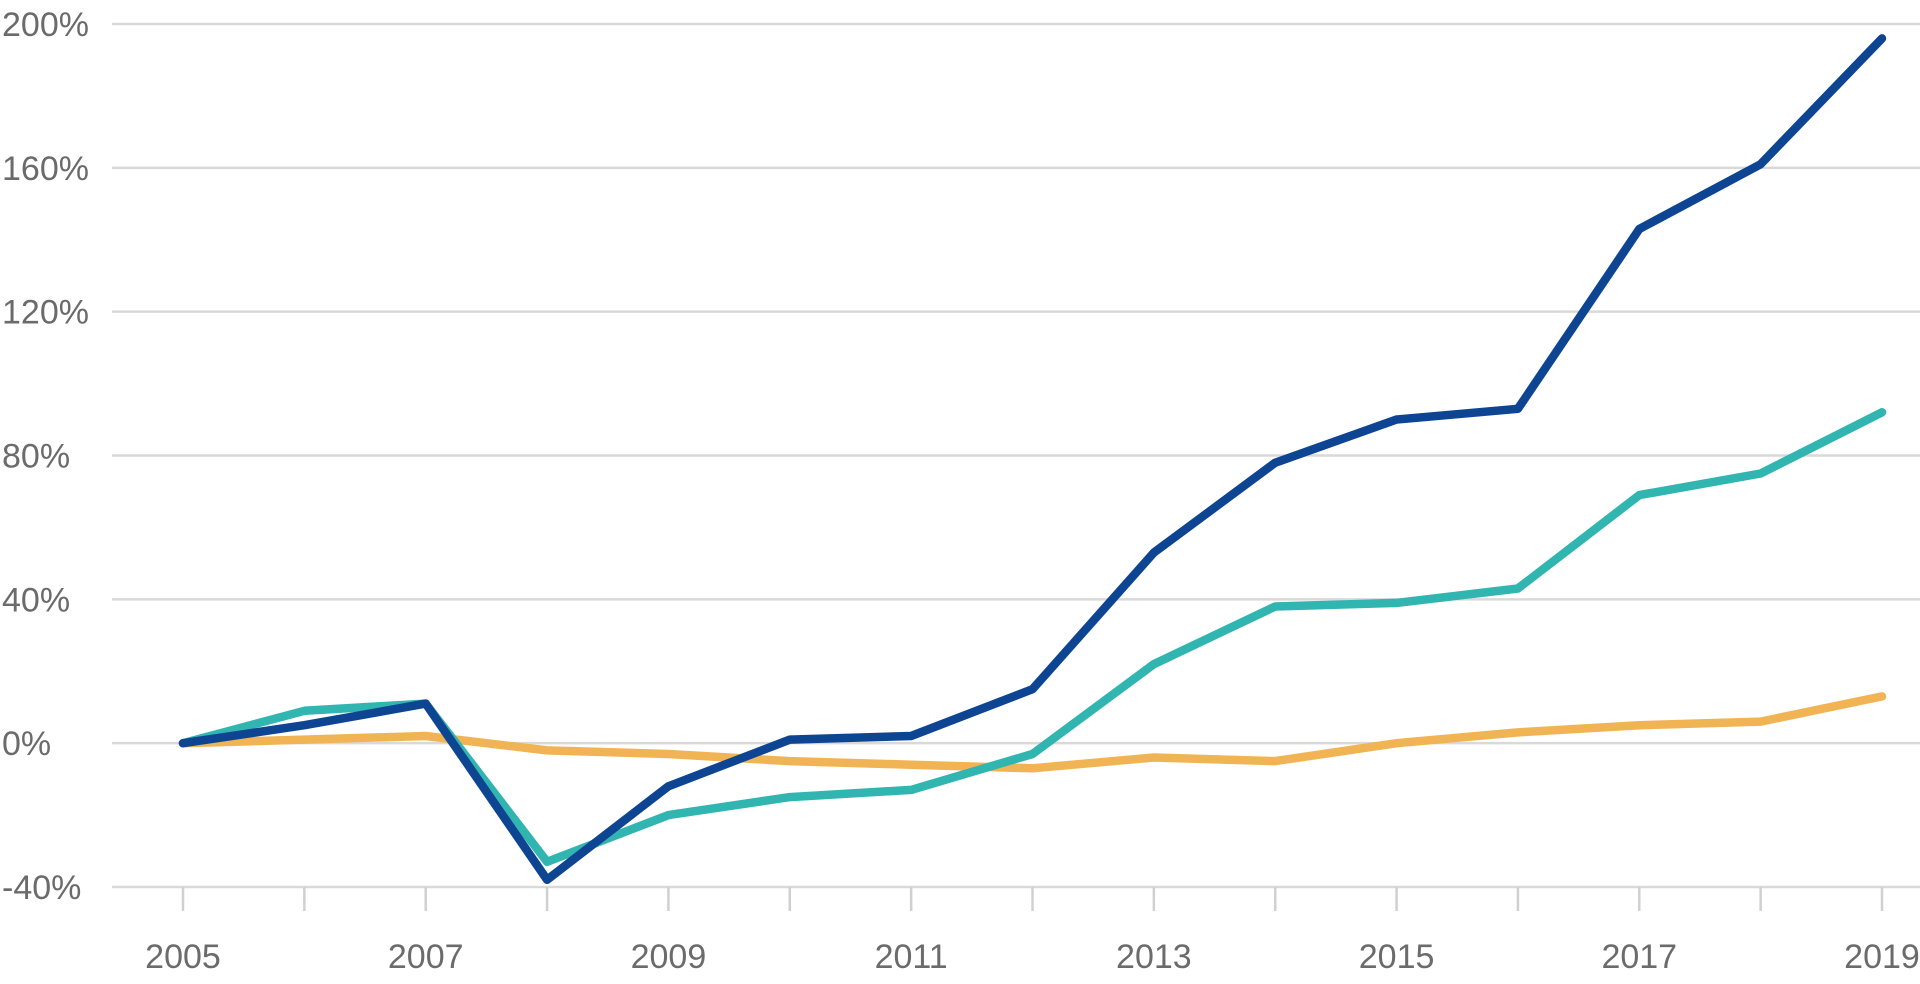 The height and width of the screenshot is (984, 1920). Describe the element at coordinates (183, 957) in the screenshot. I see `x-tick-label: 2005` at that location.